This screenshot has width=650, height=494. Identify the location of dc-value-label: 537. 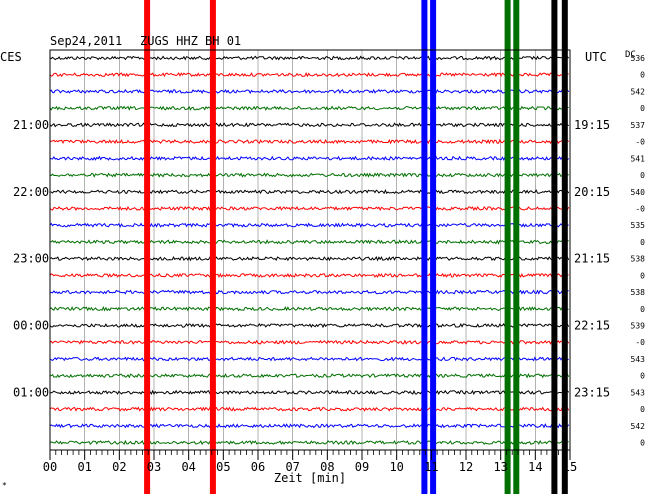
(638, 125).